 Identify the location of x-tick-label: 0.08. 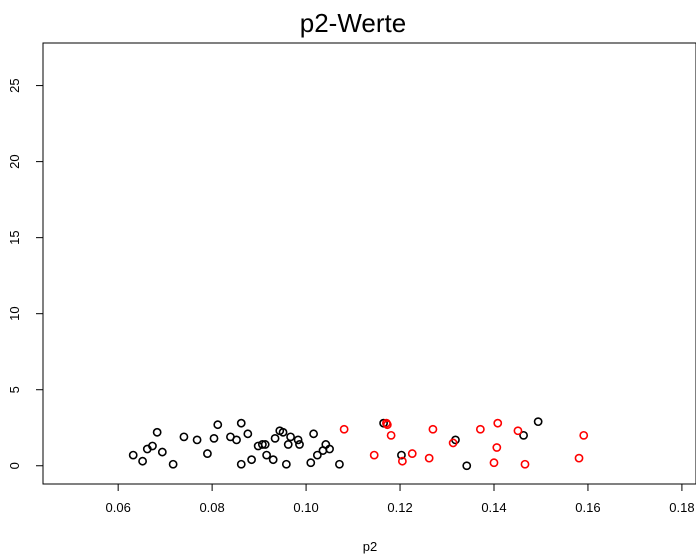
(211, 507).